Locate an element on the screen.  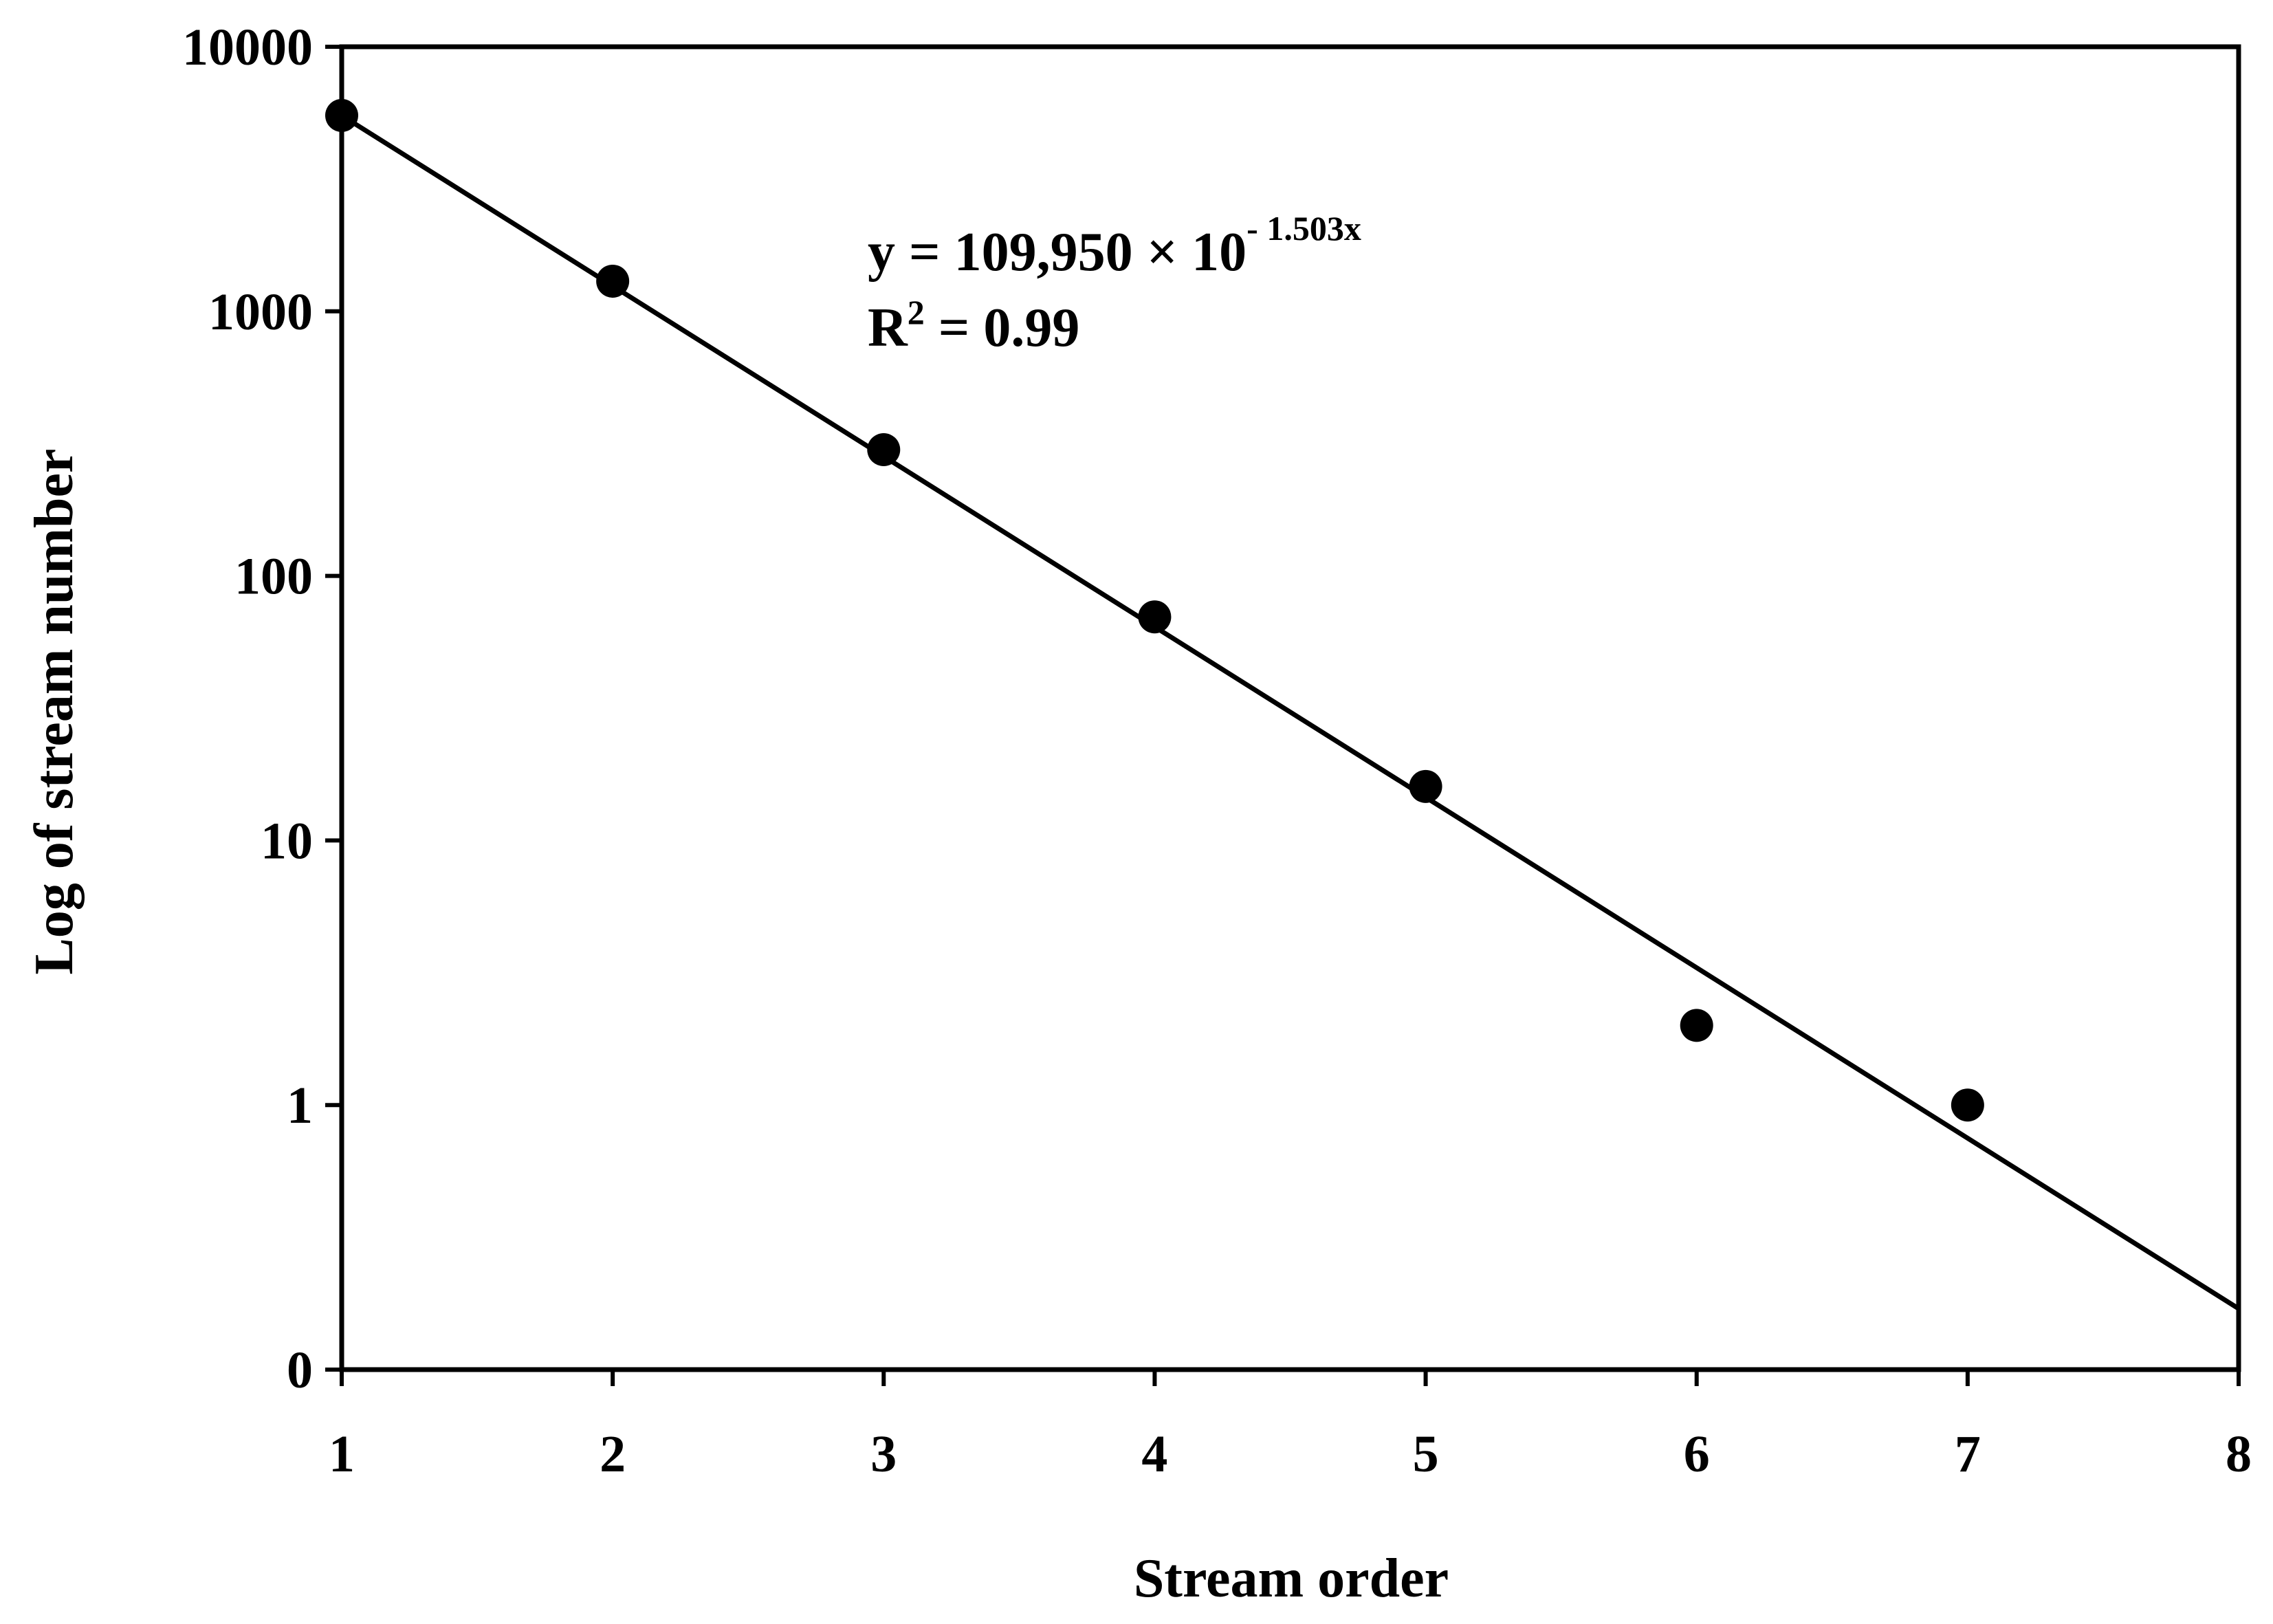
x-tick-label: 3 is located at coordinates (883, 1454).